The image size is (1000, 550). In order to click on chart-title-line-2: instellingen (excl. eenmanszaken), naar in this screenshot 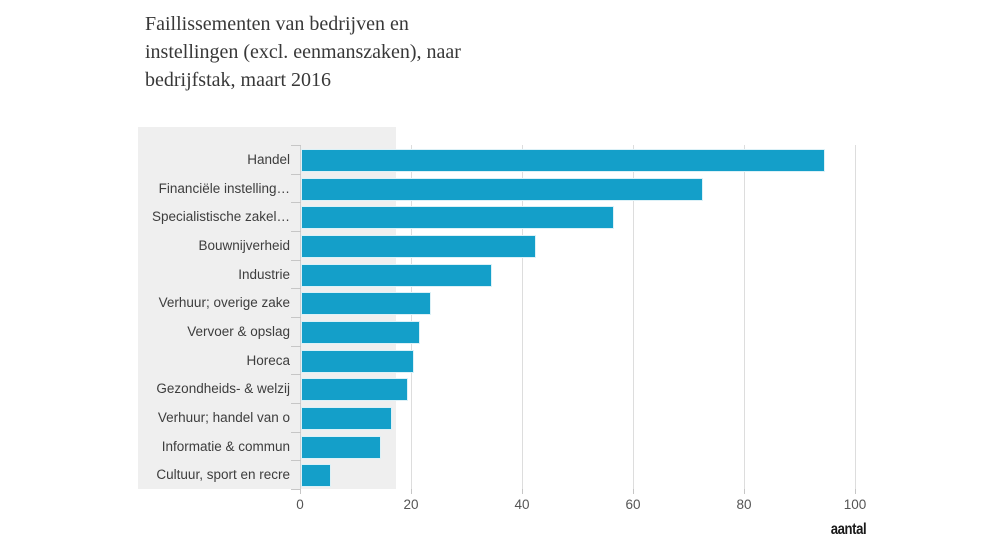, I will do `click(303, 52)`.